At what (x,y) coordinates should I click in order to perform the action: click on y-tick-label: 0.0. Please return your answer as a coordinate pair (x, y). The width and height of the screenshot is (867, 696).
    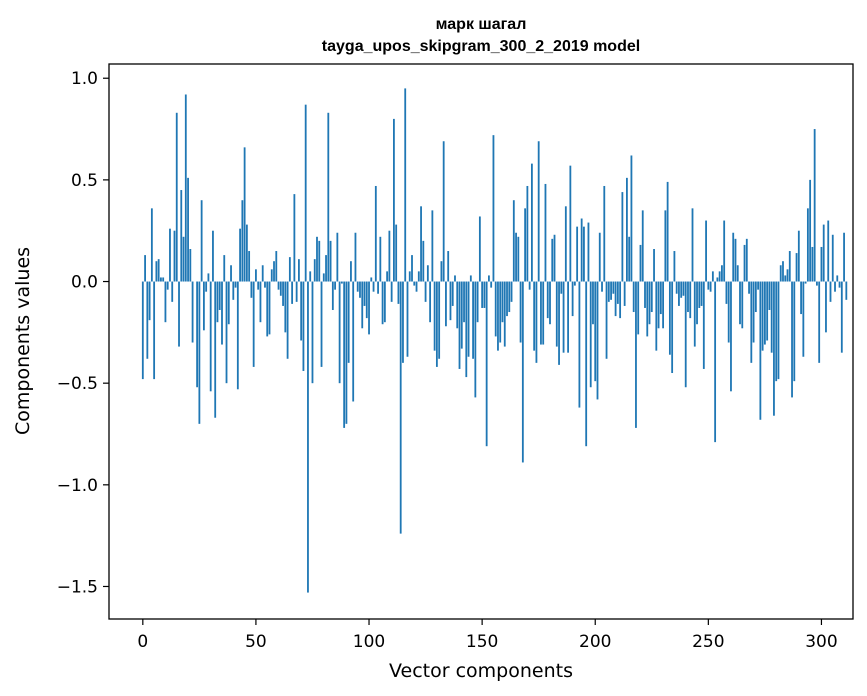
    Looking at the image, I should click on (84, 283).